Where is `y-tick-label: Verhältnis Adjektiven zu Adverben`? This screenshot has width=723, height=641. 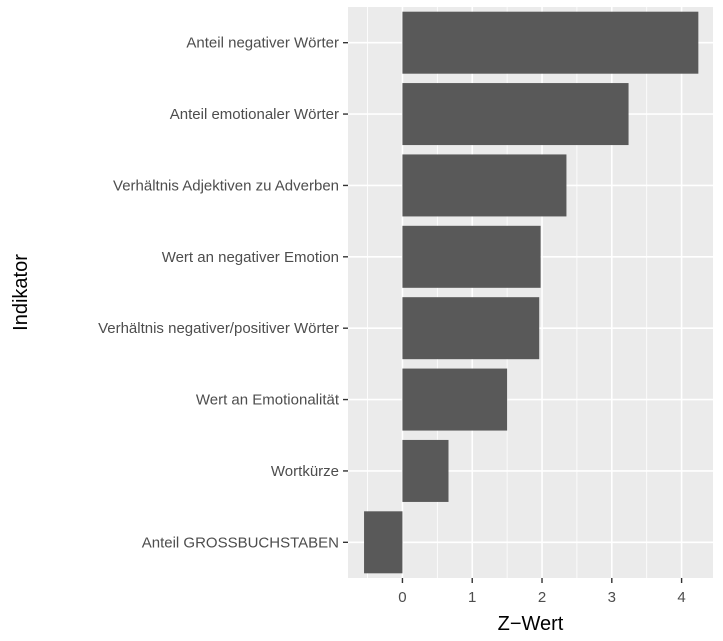 y-tick-label: Verhältnis Adjektiven zu Adverben is located at coordinates (226, 185).